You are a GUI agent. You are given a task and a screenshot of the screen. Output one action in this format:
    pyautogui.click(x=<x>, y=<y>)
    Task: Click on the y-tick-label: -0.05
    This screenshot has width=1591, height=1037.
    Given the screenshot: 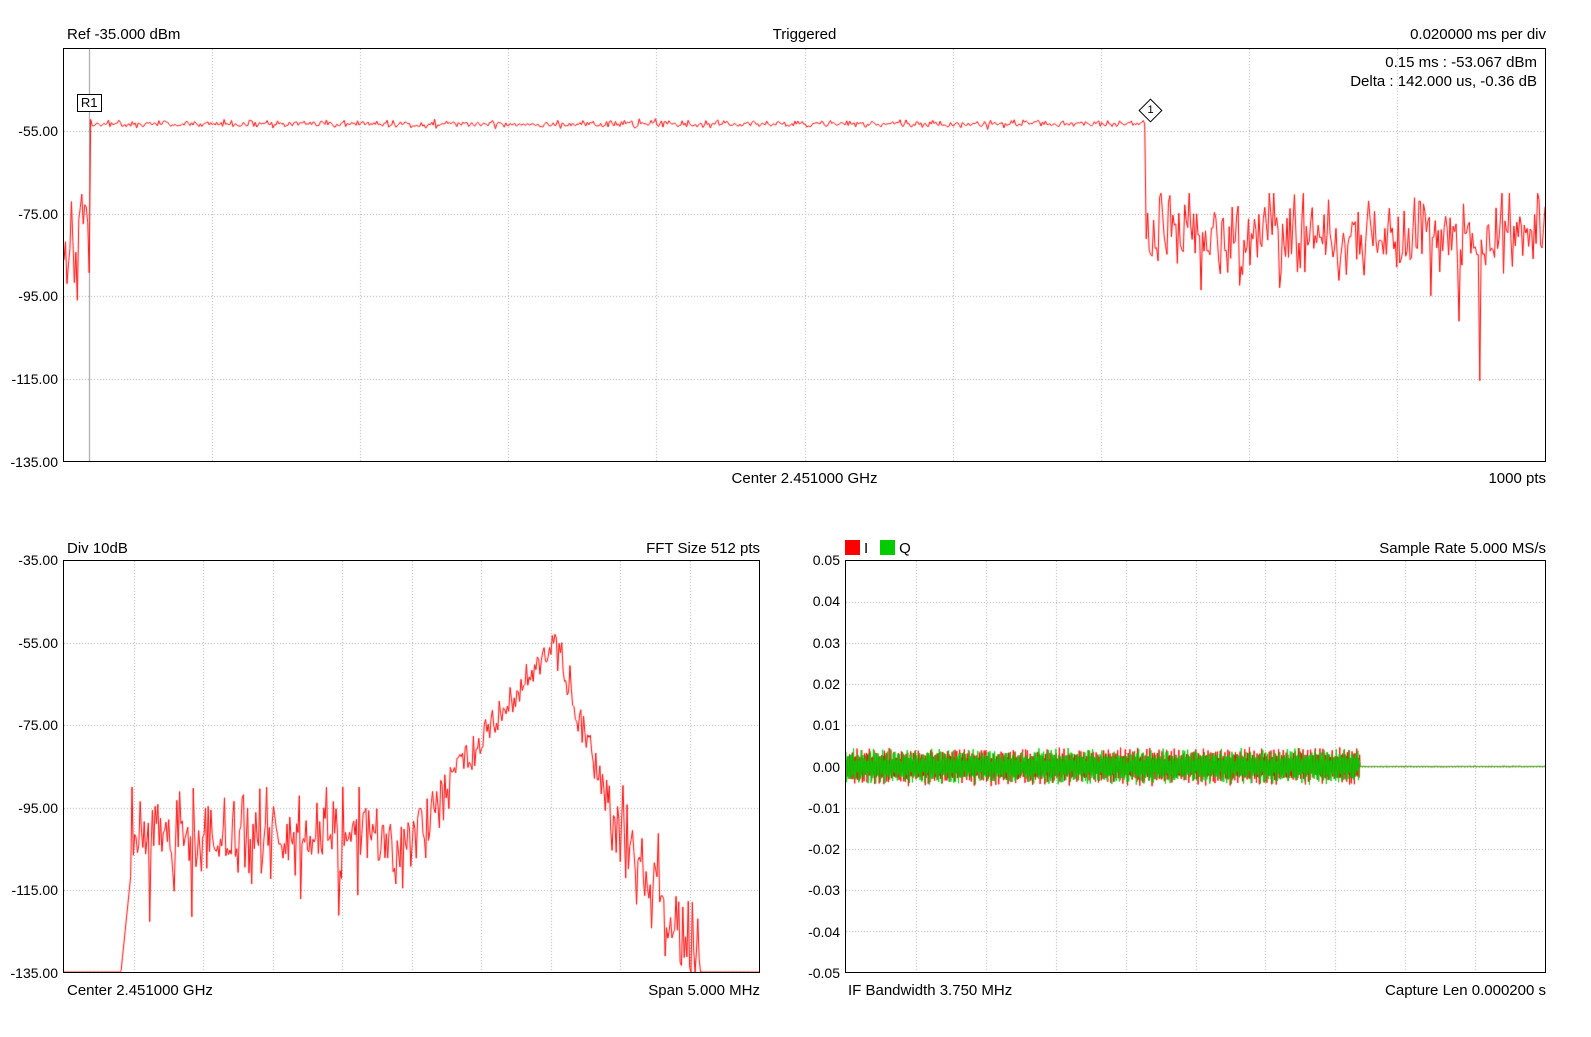 What is the action you would take?
    pyautogui.click(x=824, y=973)
    